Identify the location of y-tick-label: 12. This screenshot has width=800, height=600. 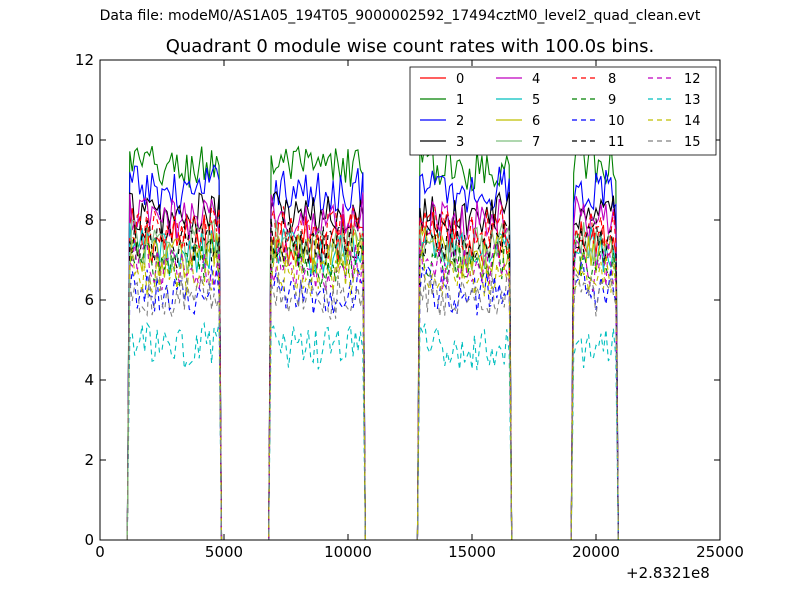
(84, 60).